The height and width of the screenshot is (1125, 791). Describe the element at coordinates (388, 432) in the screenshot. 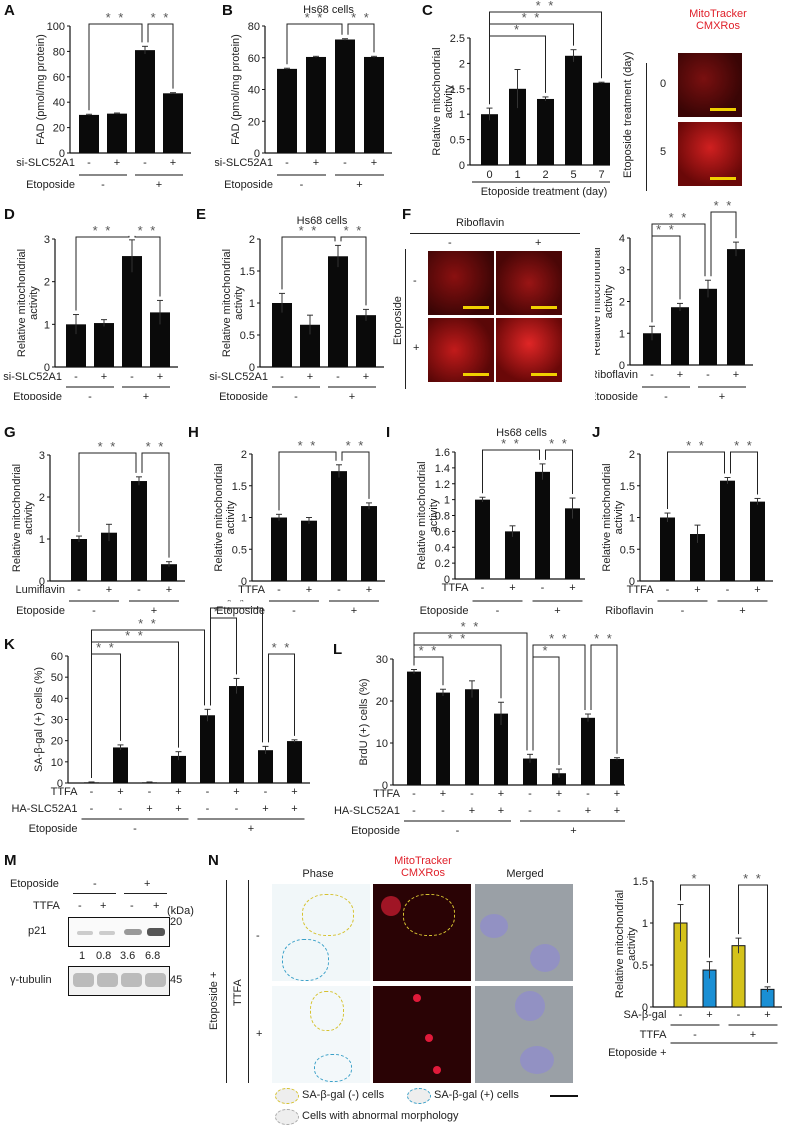

I see `panel-label-i: I` at that location.